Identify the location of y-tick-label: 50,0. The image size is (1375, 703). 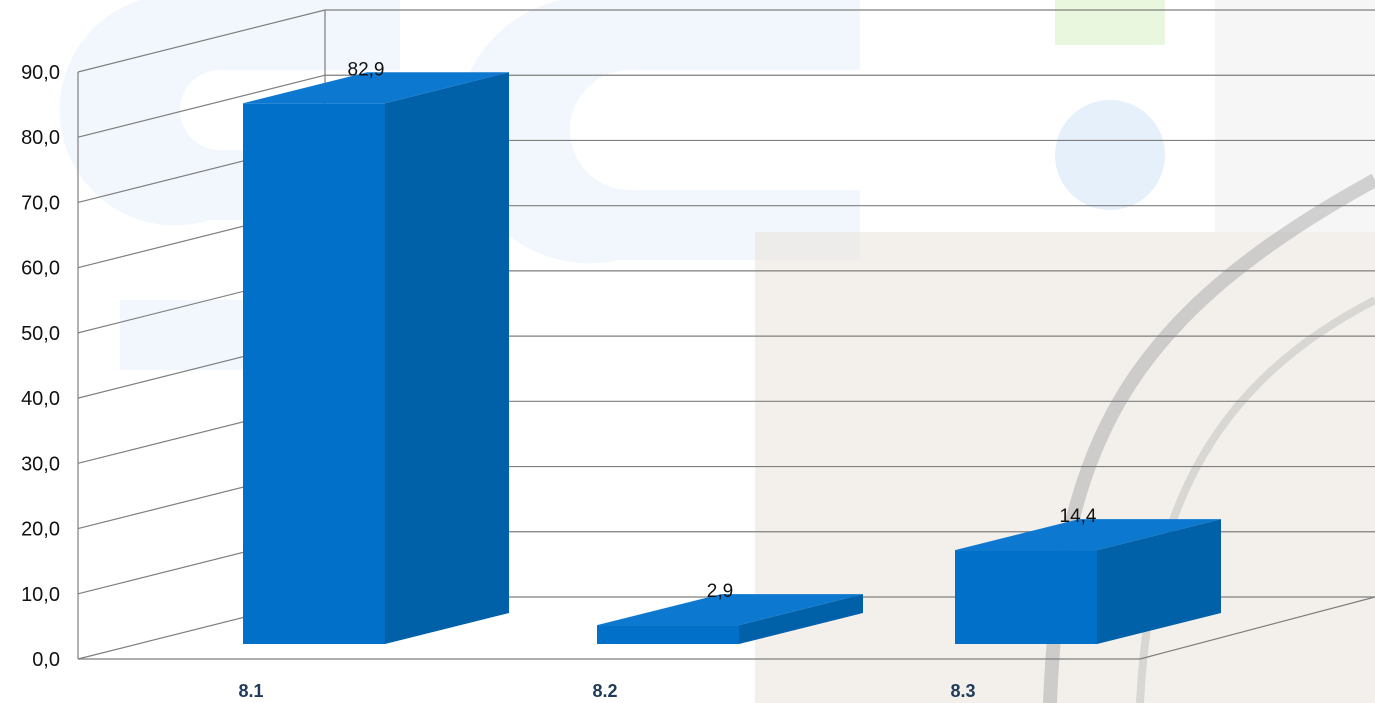
(40, 334).